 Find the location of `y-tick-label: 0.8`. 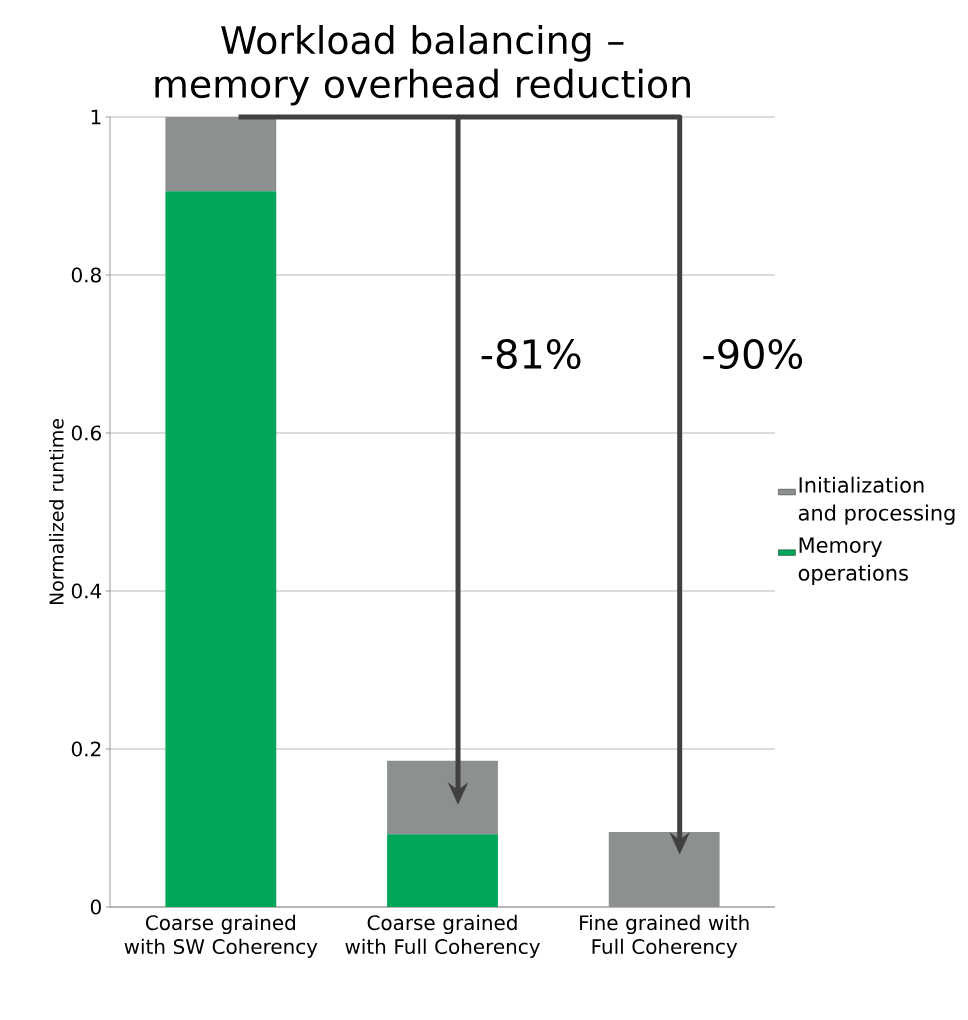

y-tick-label: 0.8 is located at coordinates (86, 275).